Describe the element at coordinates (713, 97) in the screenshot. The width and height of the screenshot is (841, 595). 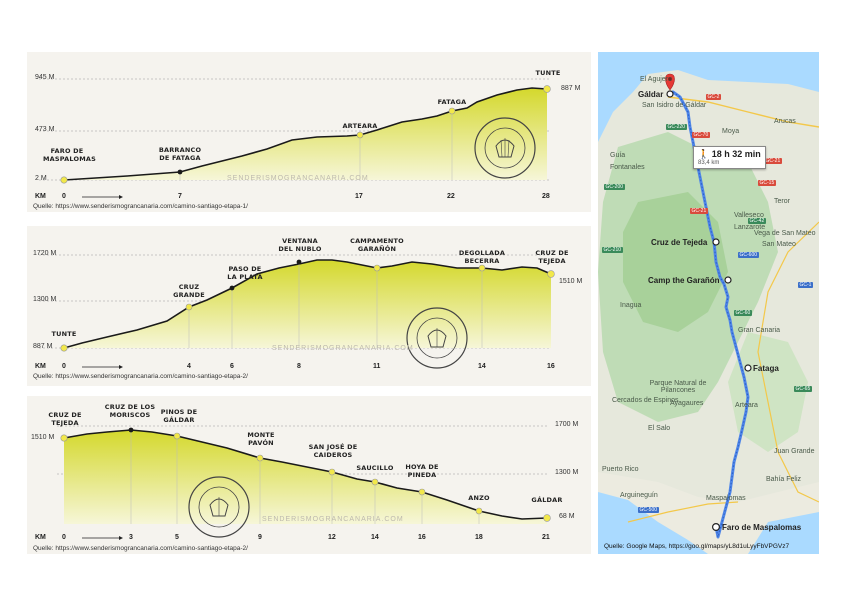
I see `road-gc2: GC-2` at that location.